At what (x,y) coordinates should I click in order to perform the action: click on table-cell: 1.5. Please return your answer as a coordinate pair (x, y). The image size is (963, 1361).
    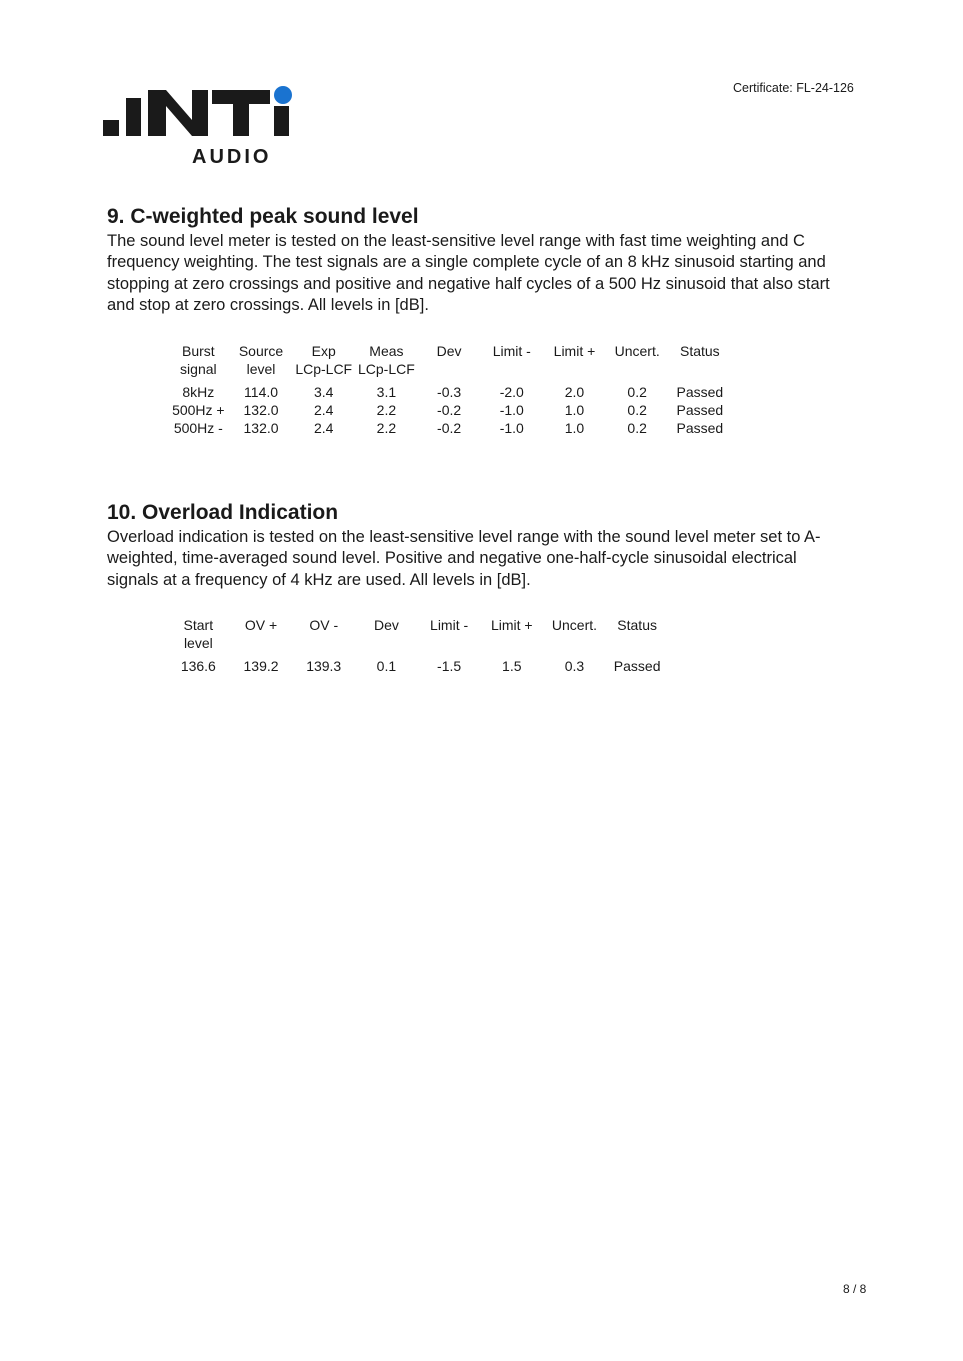
    Looking at the image, I should click on (512, 666).